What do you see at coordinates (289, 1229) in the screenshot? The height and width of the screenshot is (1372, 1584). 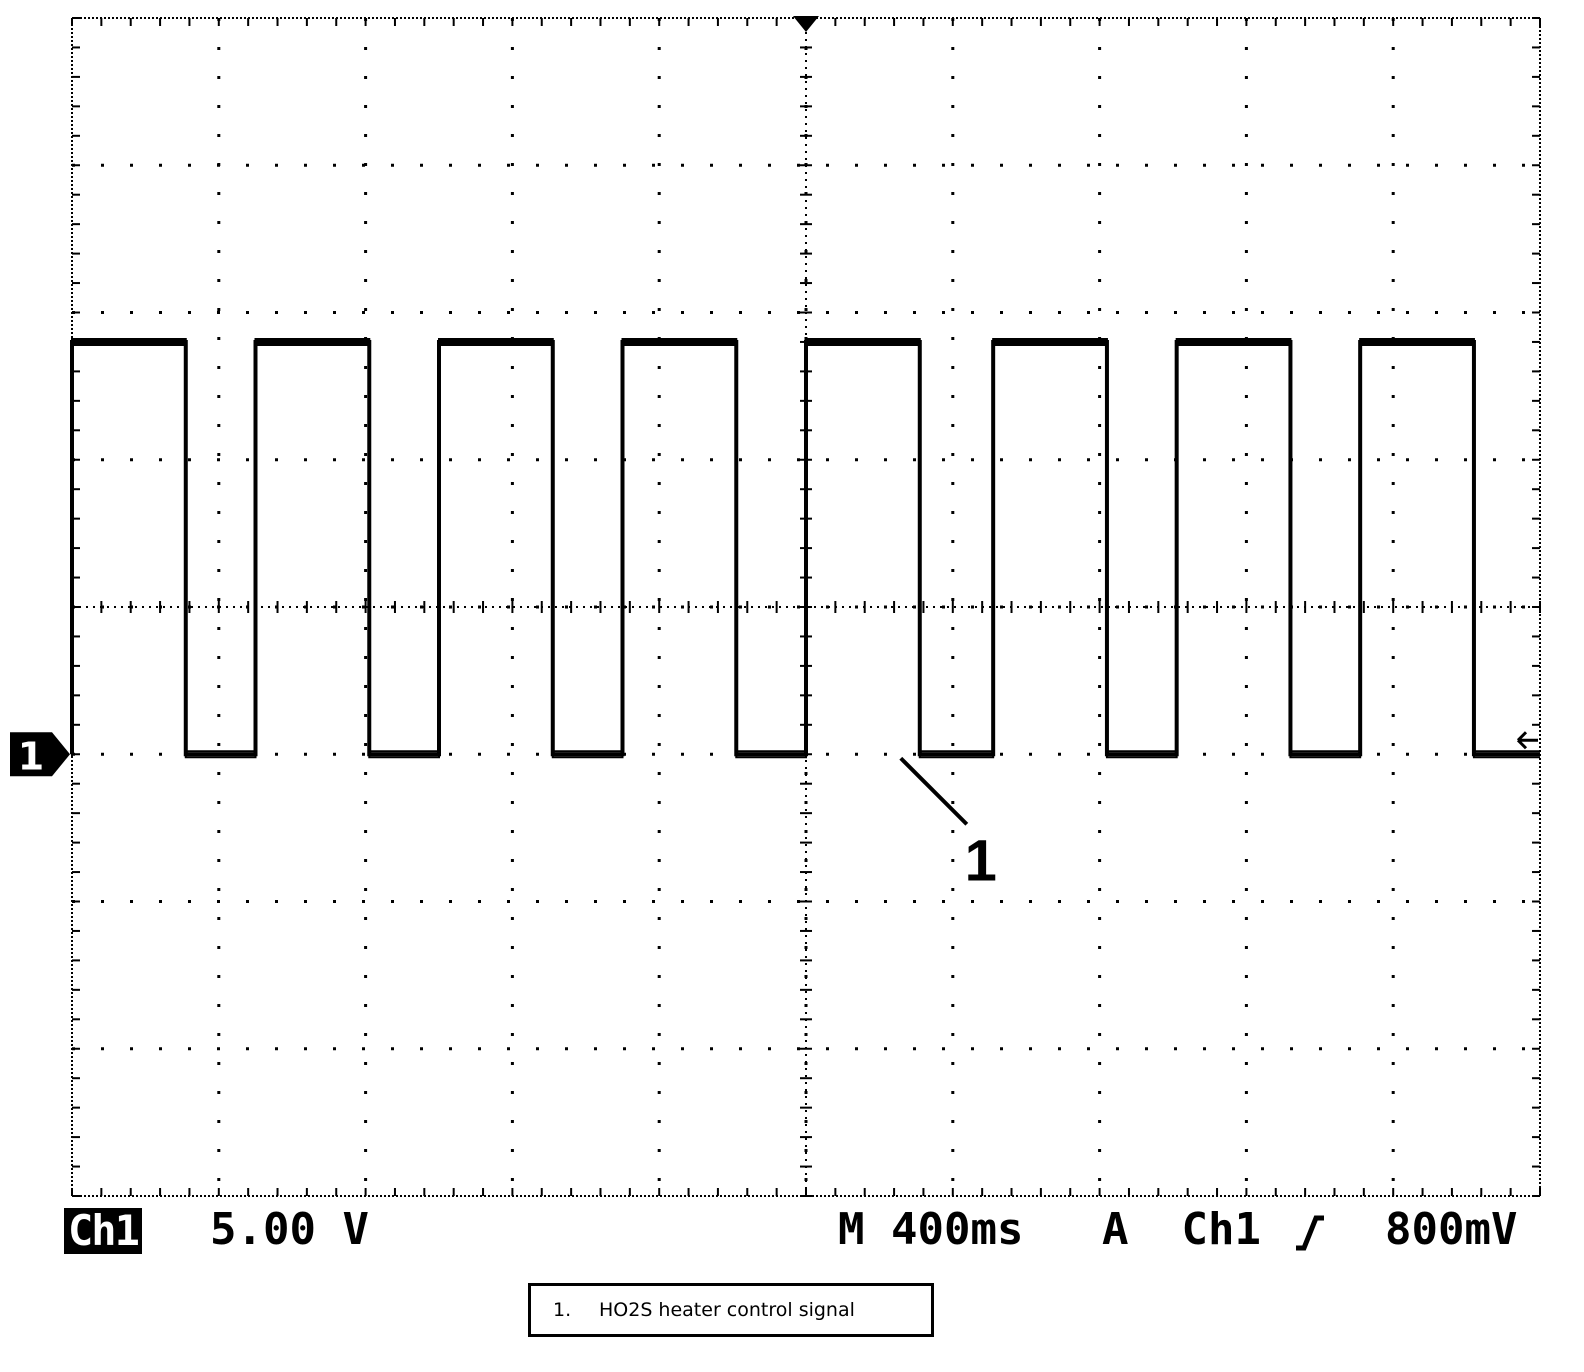 I see `volts-per-div-readout: 5.00 V` at bounding box center [289, 1229].